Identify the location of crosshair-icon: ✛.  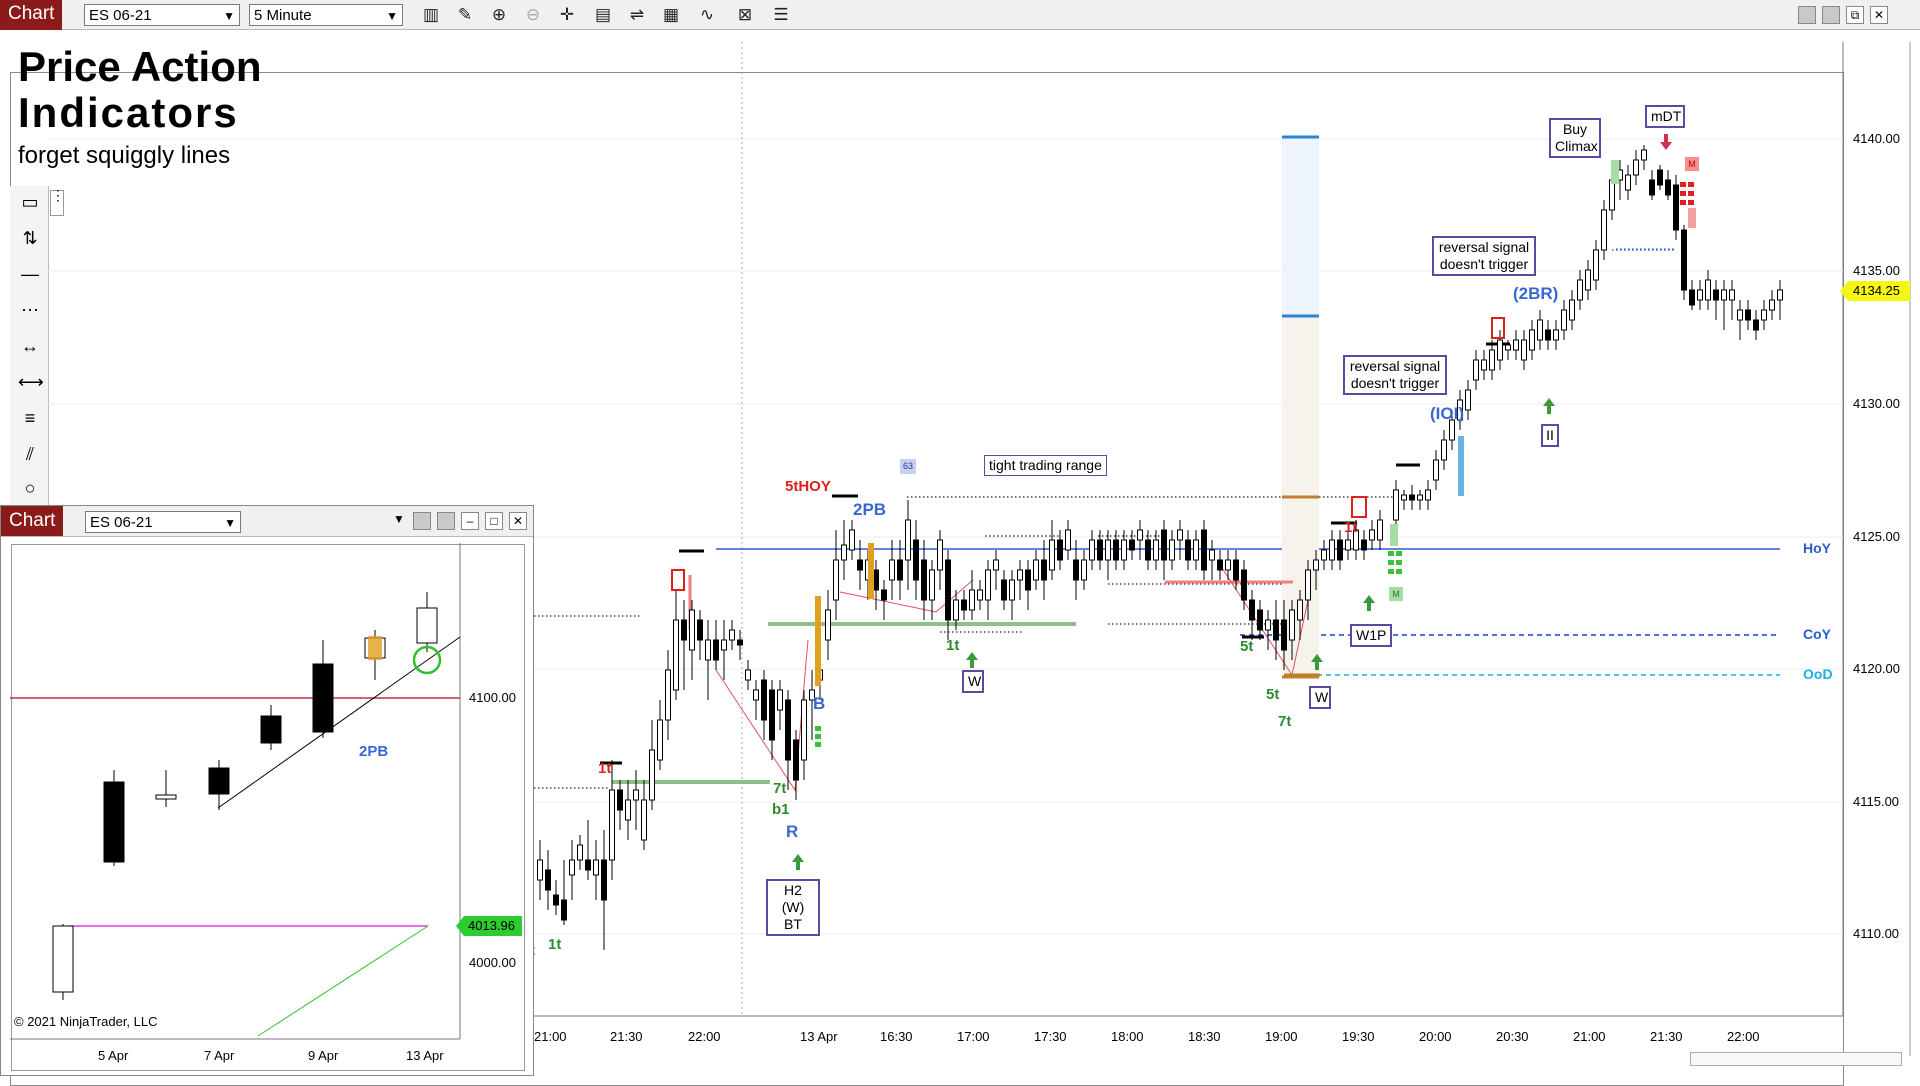
(567, 15).